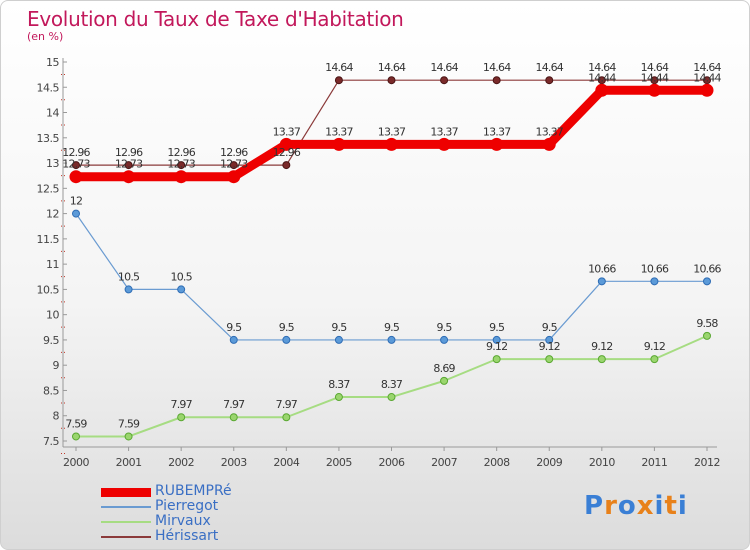  Describe the element at coordinates (636, 506) in the screenshot. I see `proxiti-logo: Proxiti` at that location.